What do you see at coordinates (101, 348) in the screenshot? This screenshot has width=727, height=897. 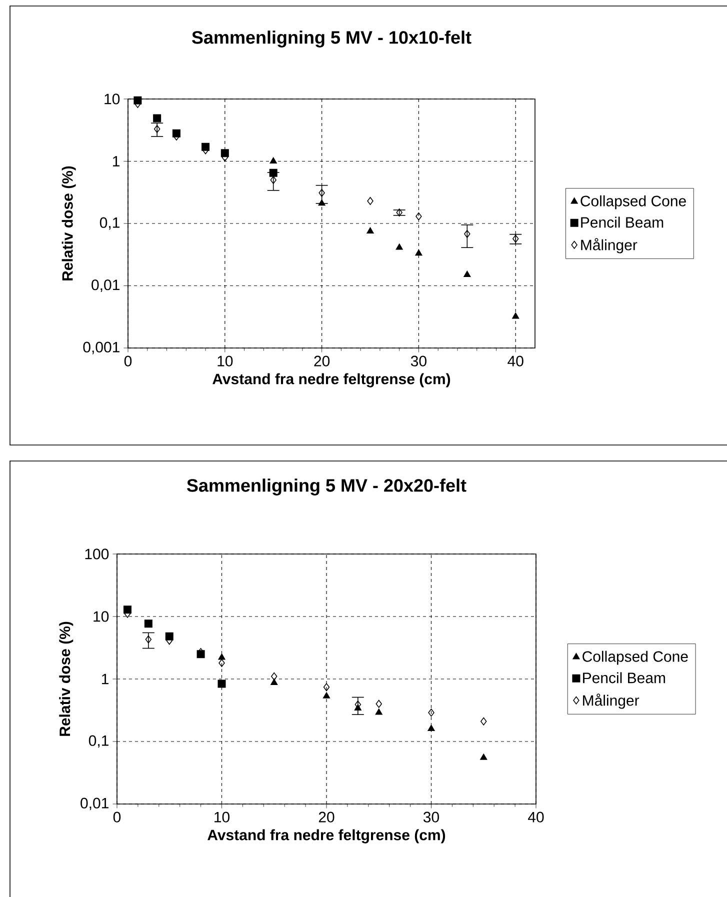 I see `y-tick-label: 0,001` at bounding box center [101, 348].